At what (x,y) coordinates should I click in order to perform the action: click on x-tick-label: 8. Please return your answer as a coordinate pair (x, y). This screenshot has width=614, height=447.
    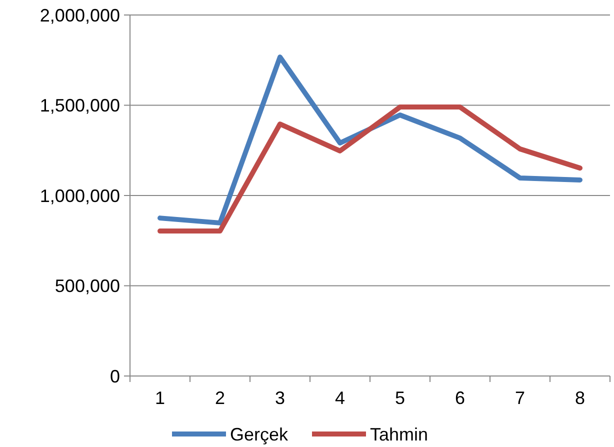
    Looking at the image, I should click on (580, 398).